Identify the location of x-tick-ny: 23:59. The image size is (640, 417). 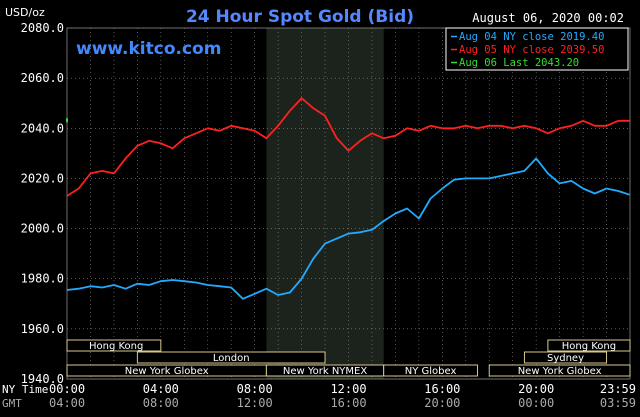
(618, 389).